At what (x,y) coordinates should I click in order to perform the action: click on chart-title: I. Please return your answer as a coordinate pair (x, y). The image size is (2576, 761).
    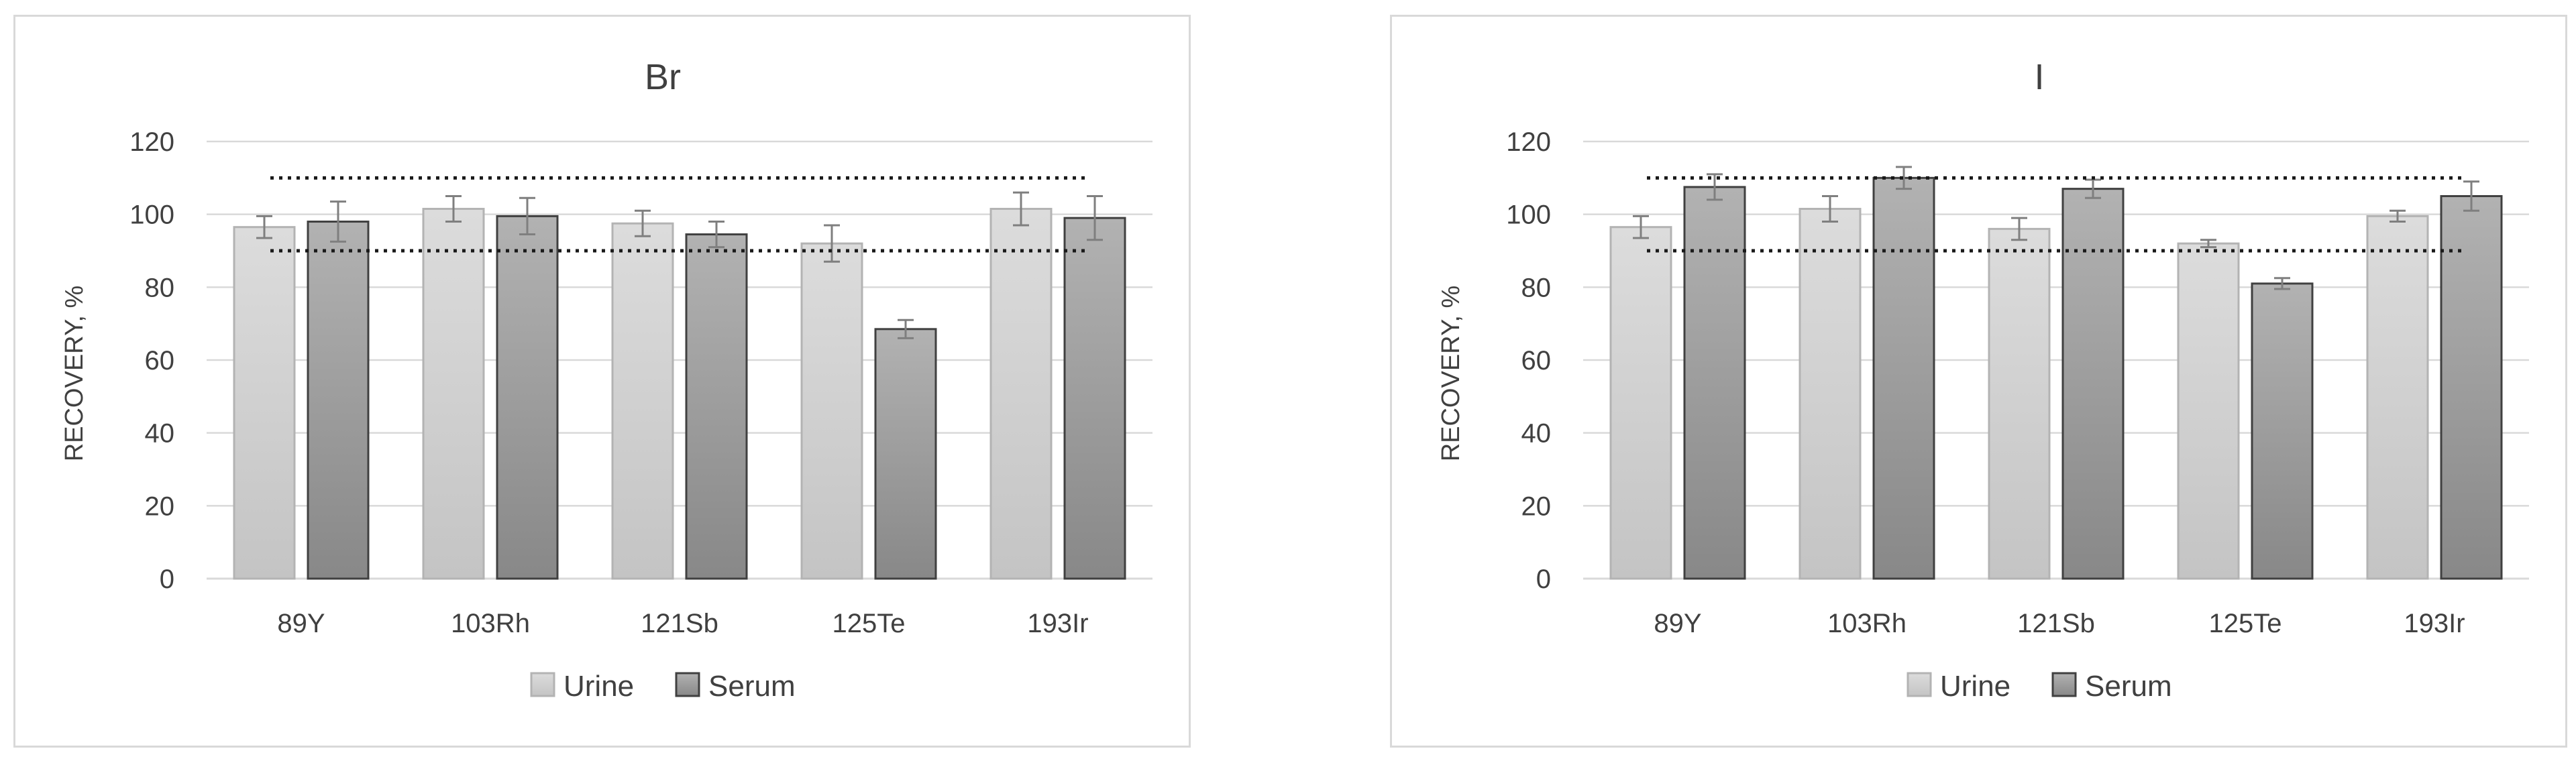
    Looking at the image, I should click on (2039, 77).